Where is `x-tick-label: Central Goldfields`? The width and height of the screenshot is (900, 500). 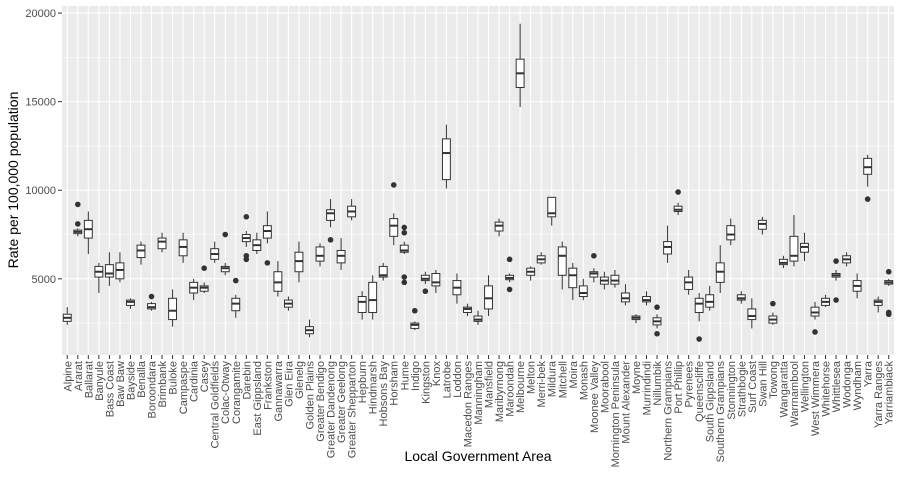 x-tick-label: Central Goldfields is located at coordinates (216, 405).